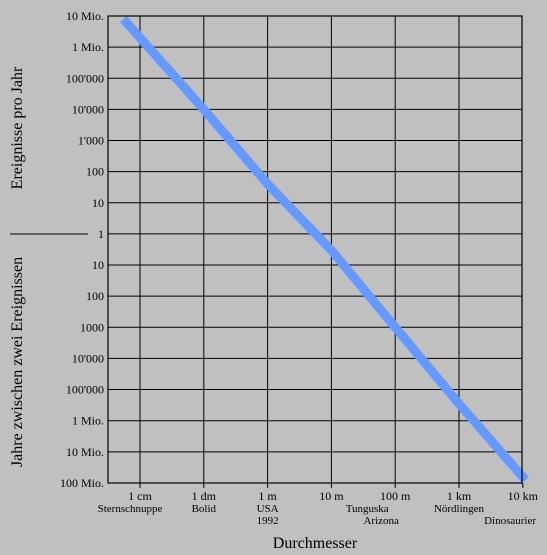 This screenshot has height=555, width=547. I want to click on annotation-label: Nördlingen, so click(459, 509).